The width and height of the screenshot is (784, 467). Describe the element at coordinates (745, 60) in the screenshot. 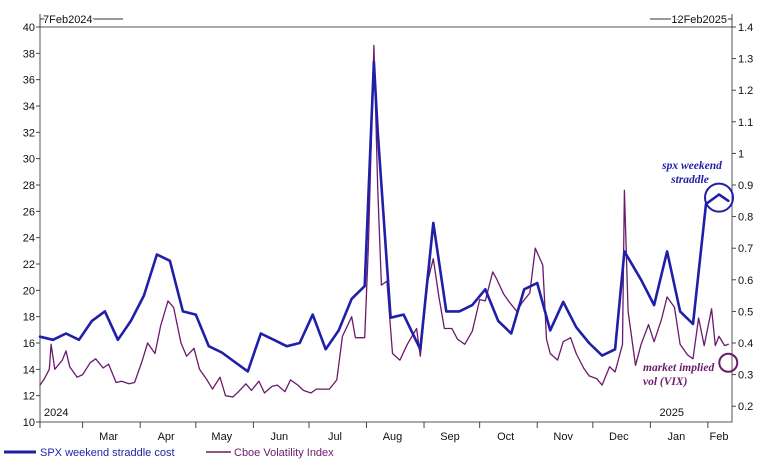

I see `right-axis-tick-label: 1.3` at that location.